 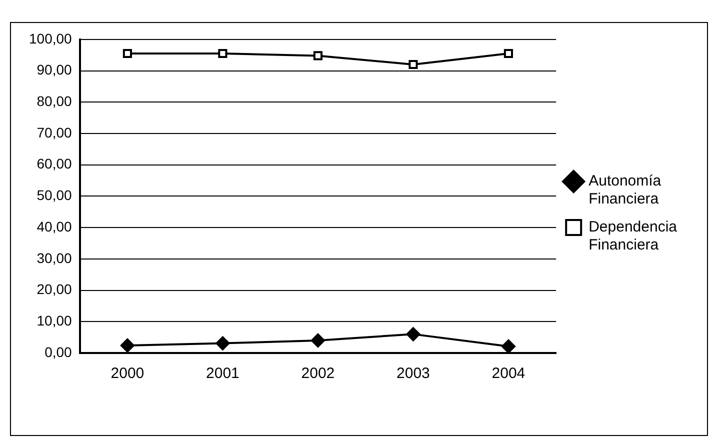 I want to click on x-tick-label: 2001, so click(x=223, y=373).